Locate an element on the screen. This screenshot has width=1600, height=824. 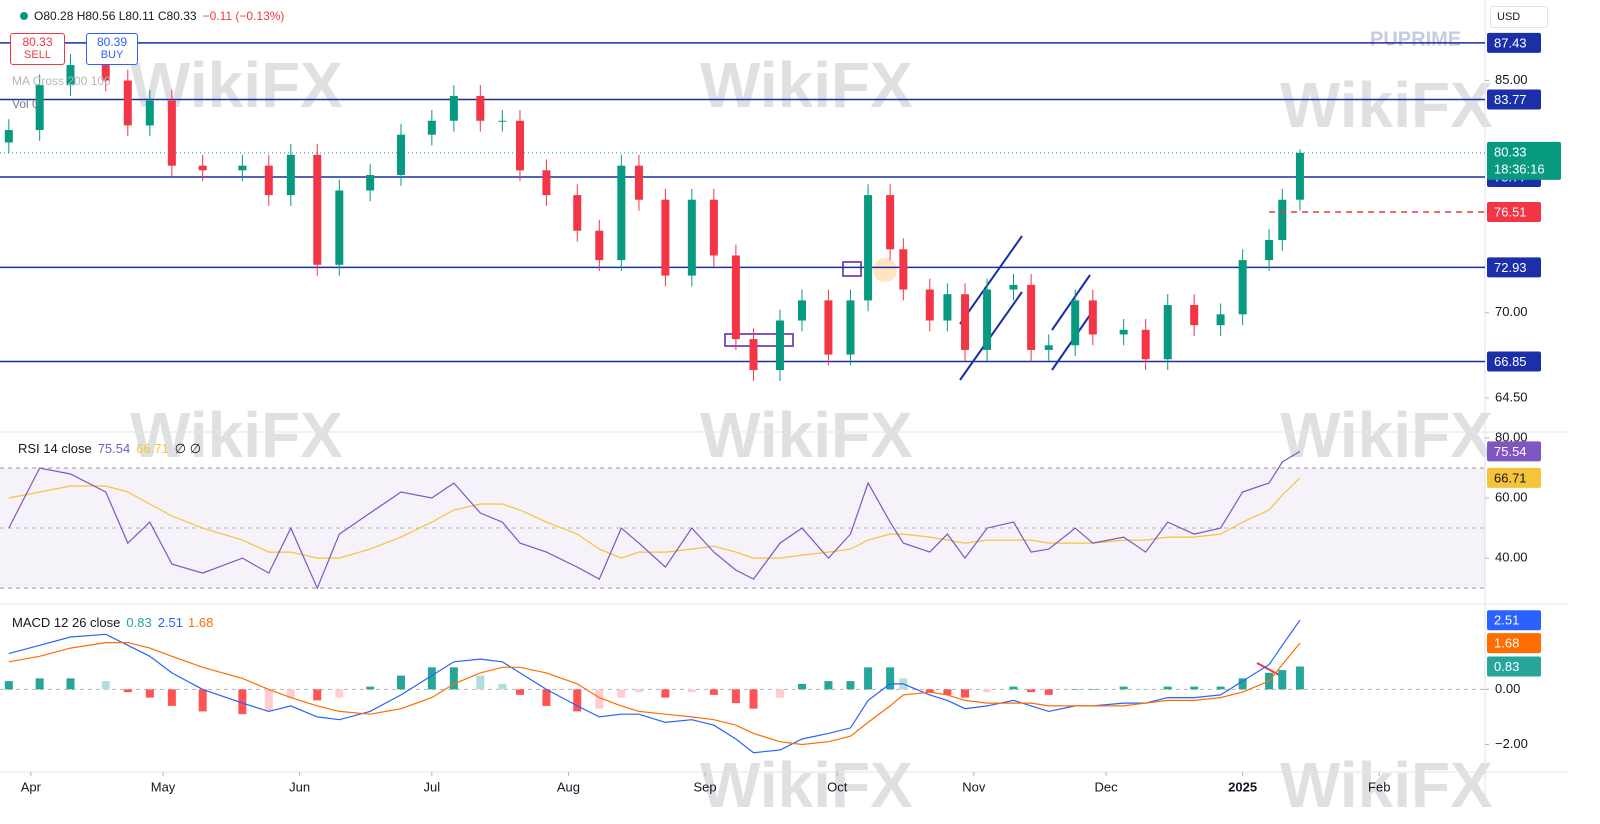
y-tick-label: 70.00 is located at coordinates (1511, 311).